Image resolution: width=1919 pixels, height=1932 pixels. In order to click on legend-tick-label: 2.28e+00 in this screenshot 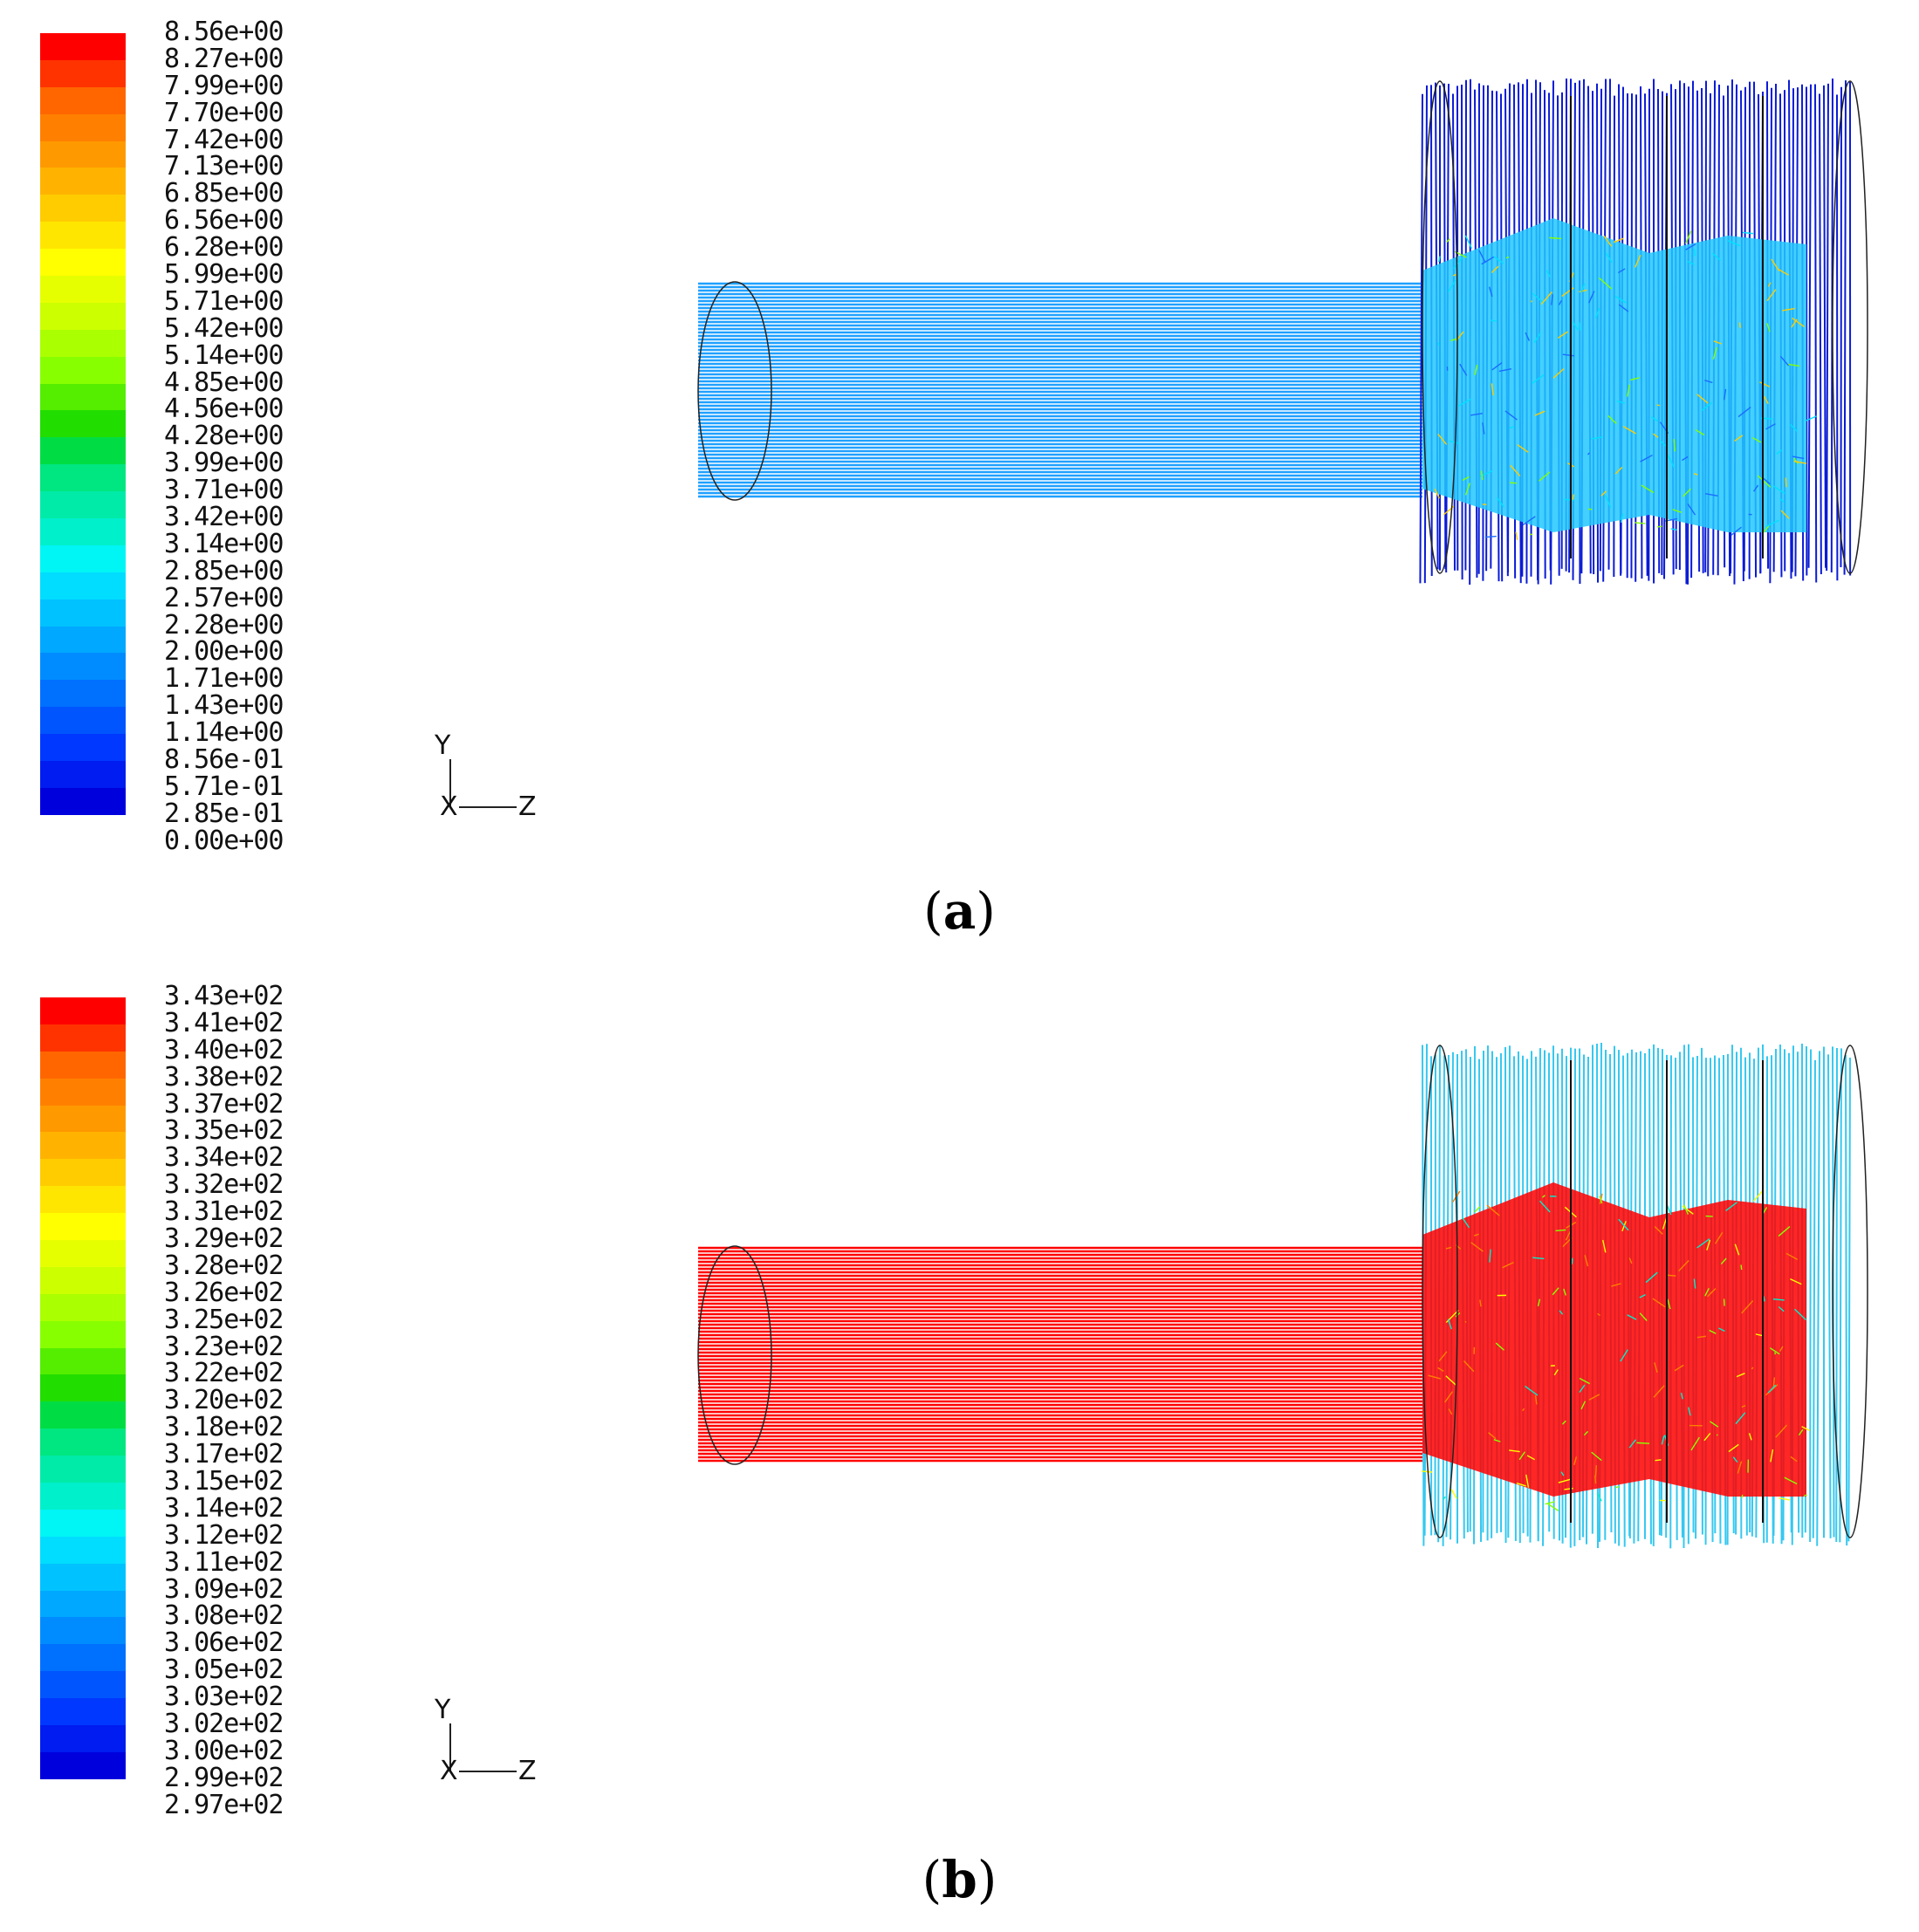, I will do `click(224, 625)`.